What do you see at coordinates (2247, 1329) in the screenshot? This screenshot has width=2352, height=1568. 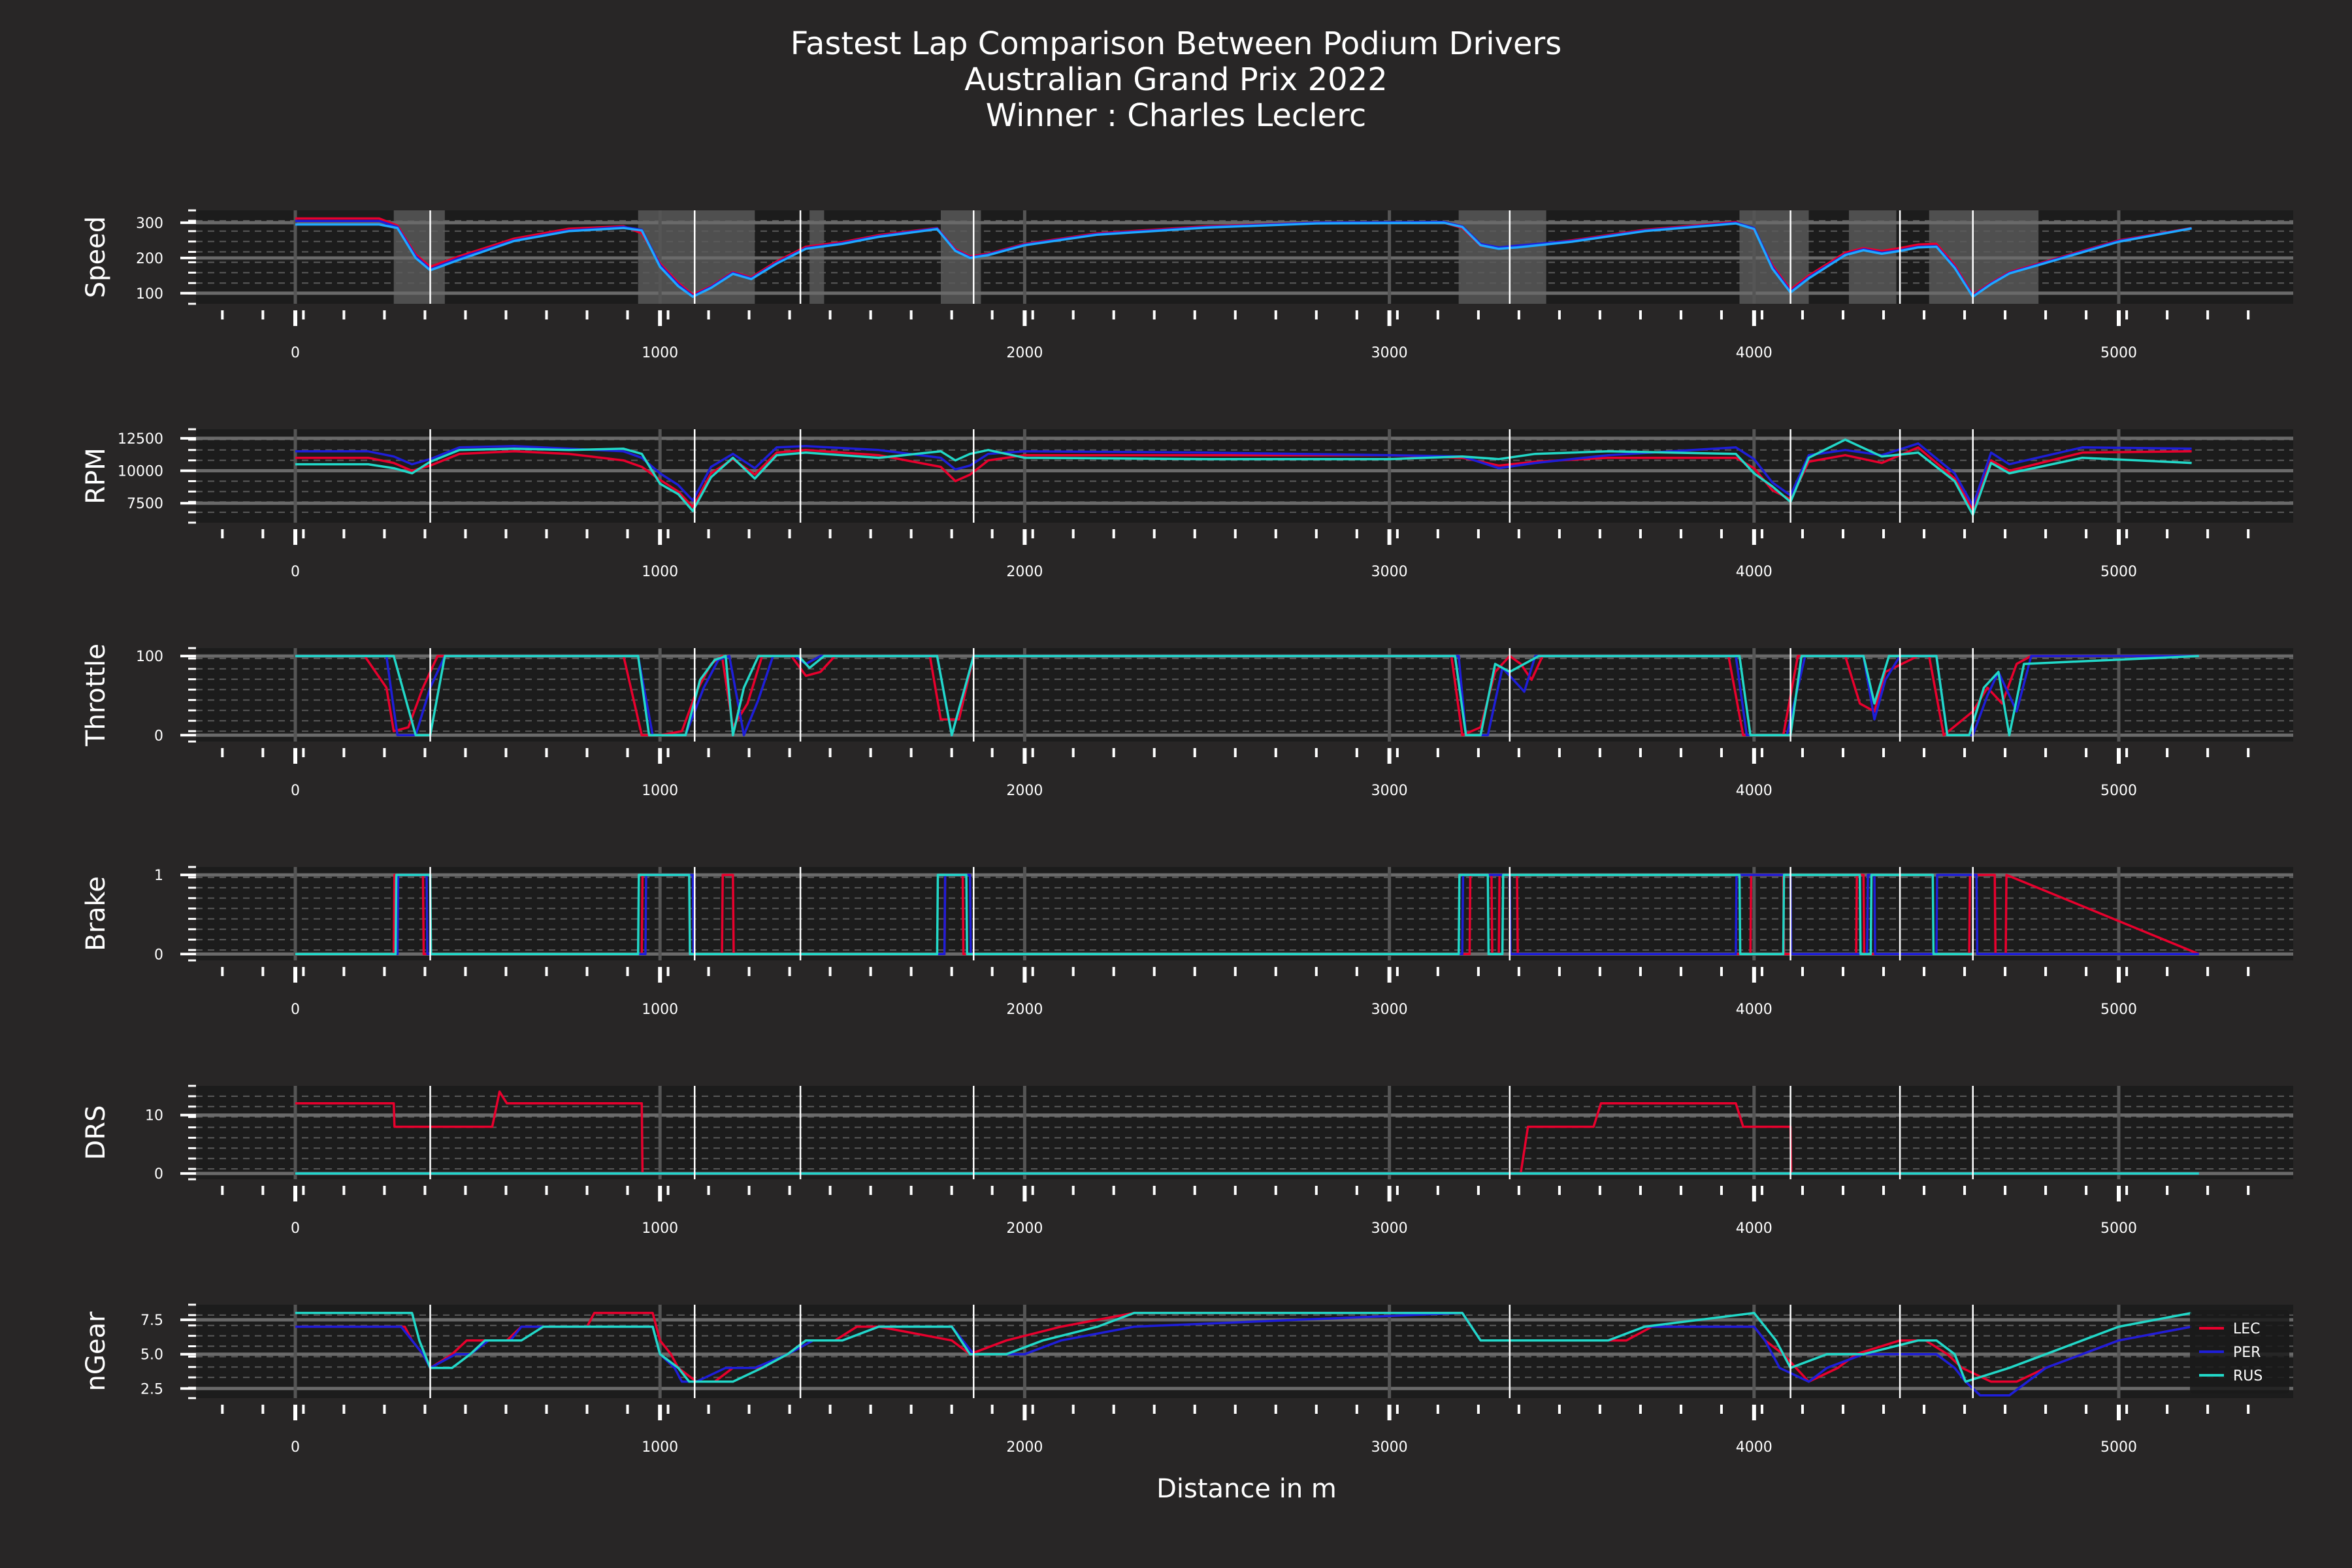 I see `legend-label-lec: LEC` at bounding box center [2247, 1329].